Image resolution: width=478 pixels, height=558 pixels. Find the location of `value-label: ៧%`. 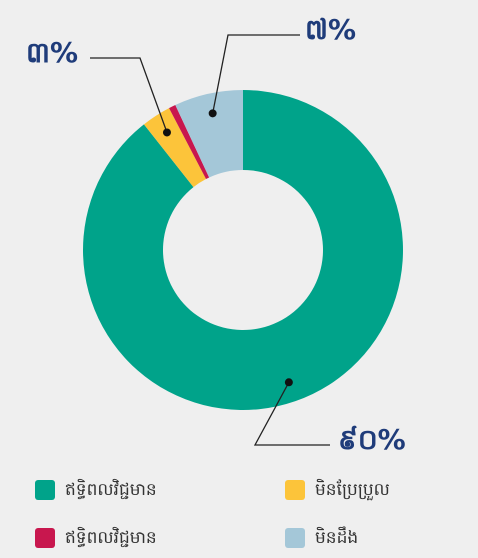

value-label: ៧% is located at coordinates (330, 29).